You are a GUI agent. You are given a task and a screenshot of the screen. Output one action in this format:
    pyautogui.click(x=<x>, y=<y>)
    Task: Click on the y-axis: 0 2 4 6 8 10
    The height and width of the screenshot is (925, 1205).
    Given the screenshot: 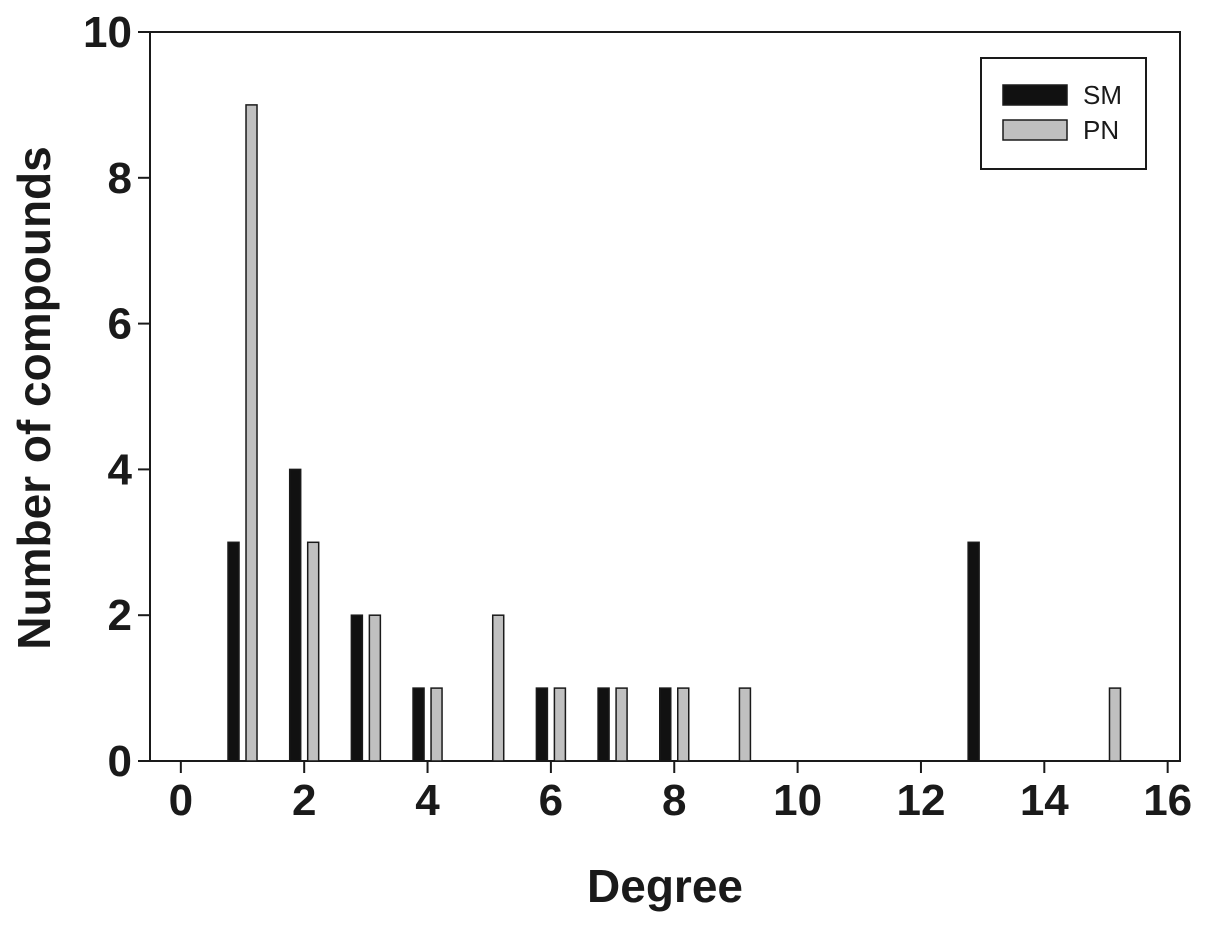 What is the action you would take?
    pyautogui.click(x=116, y=397)
    